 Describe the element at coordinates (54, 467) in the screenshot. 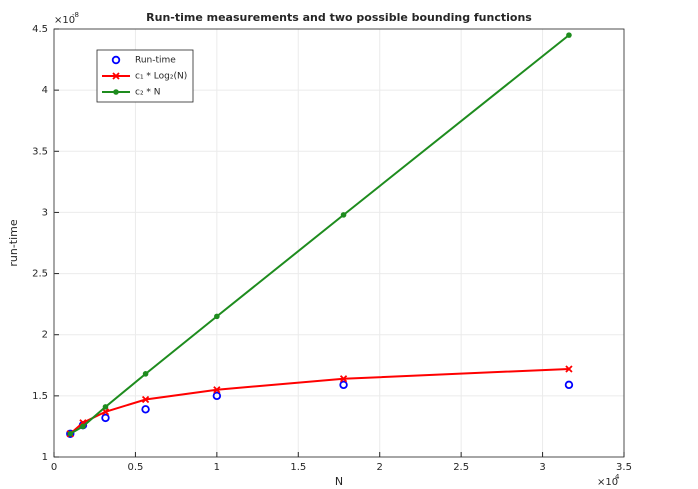

I see `x-tick-label: 0` at that location.